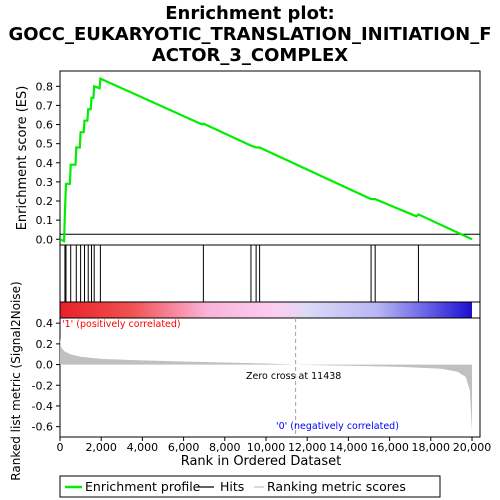 Image resolution: width=500 pixels, height=500 pixels. Describe the element at coordinates (42, 427) in the screenshot. I see `metric-y-tick-label: -0.6` at that location.